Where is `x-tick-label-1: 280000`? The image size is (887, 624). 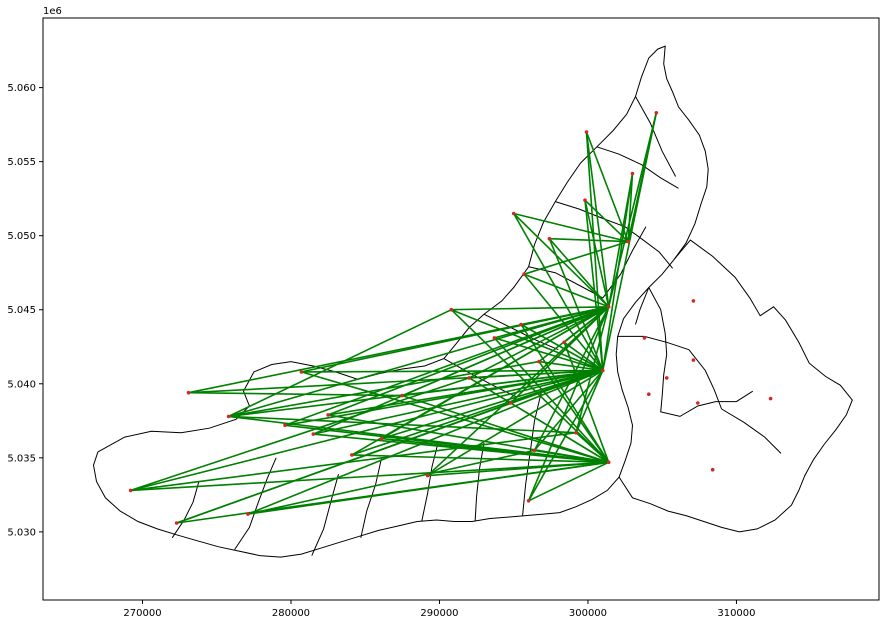
x-tick-label-1: 280000 is located at coordinates (291, 613).